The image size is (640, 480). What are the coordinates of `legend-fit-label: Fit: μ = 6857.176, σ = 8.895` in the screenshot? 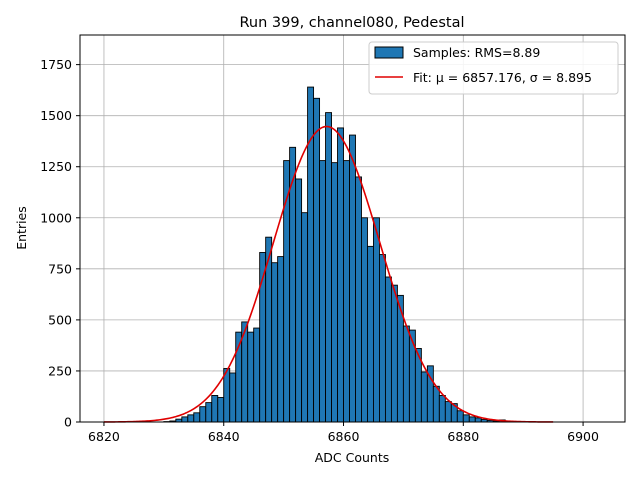 It's located at (502, 77).